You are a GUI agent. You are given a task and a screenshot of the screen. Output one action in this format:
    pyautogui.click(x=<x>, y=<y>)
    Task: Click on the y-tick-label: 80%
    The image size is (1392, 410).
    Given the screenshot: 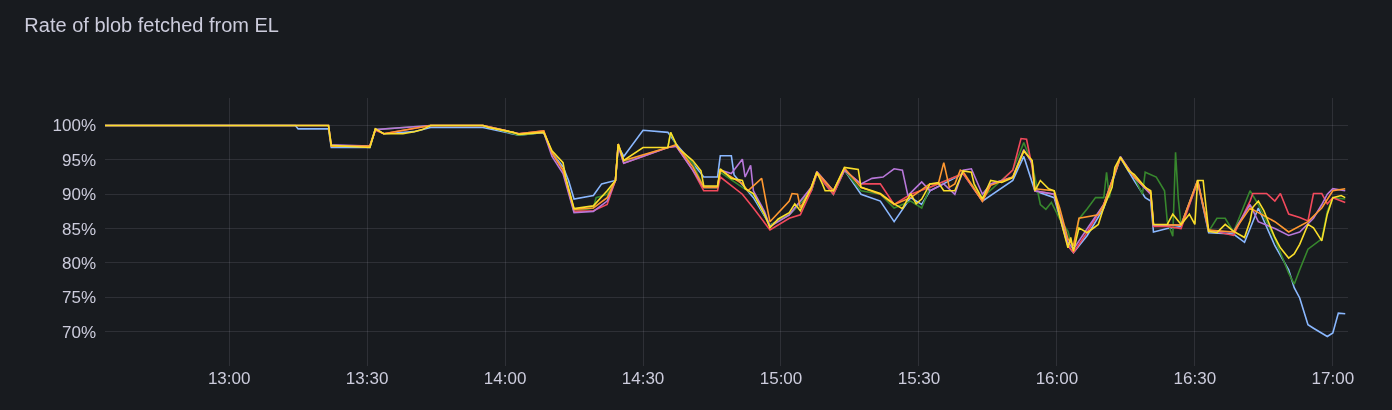 What is the action you would take?
    pyautogui.click(x=78, y=263)
    